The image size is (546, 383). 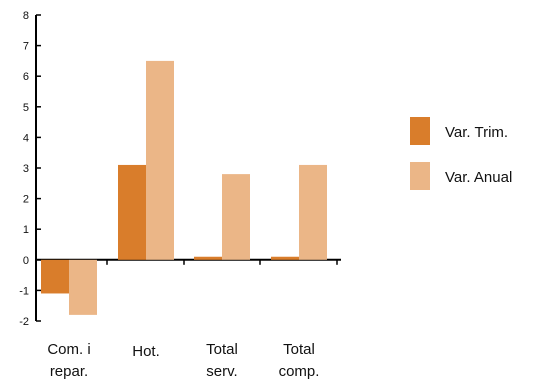 I want to click on y-tick-label: 3, so click(x=26, y=169).